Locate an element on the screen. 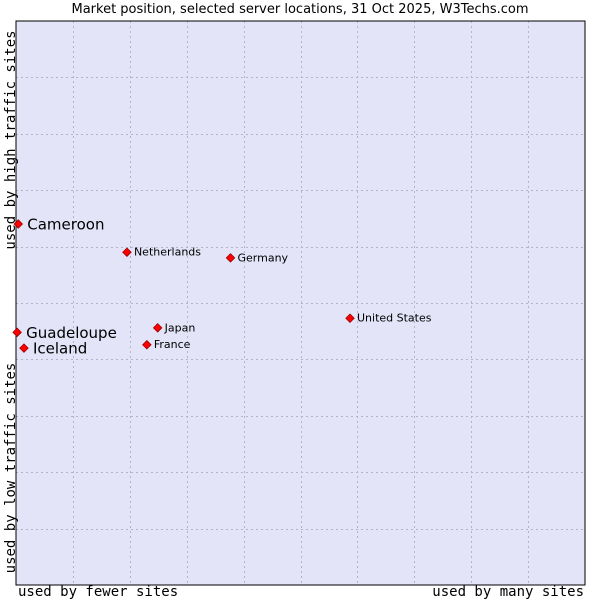 The image size is (600, 600). data-point-france: France is located at coordinates (166, 344).